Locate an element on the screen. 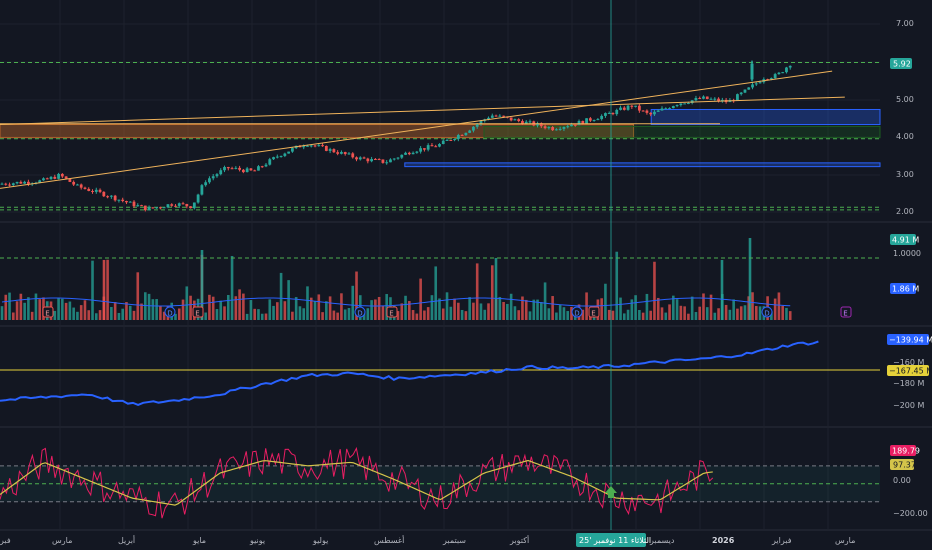  obv-tick: −180 M is located at coordinates (909, 383).